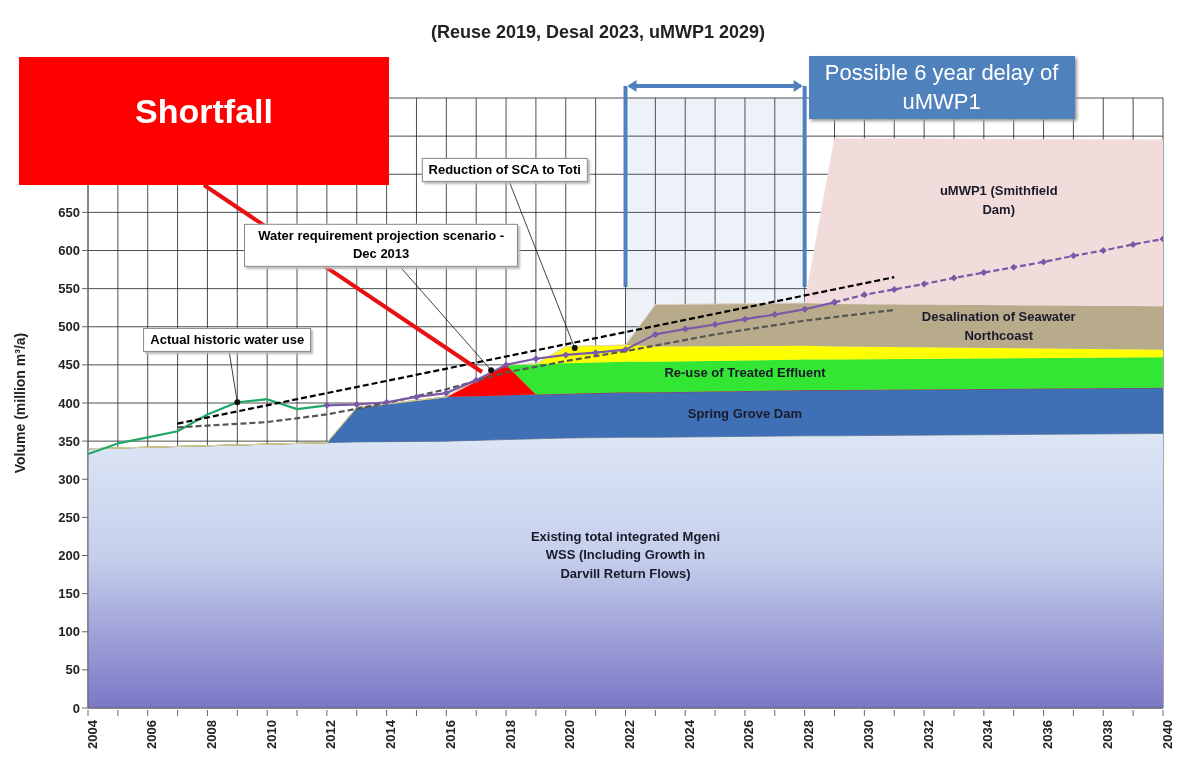 The image size is (1197, 771). Describe the element at coordinates (745, 372) in the screenshot. I see `series-label: Re-use of Treated Effluent` at that location.